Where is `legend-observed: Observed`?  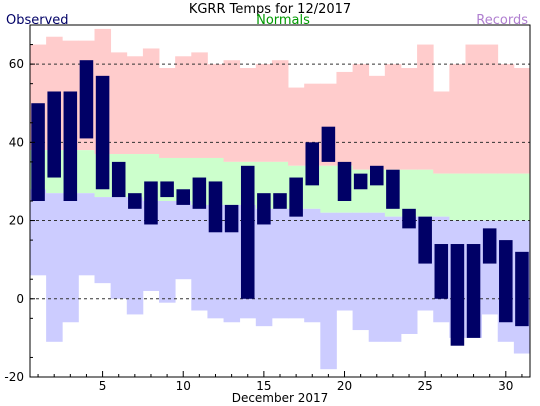
legend-observed: Observed is located at coordinates (37, 20).